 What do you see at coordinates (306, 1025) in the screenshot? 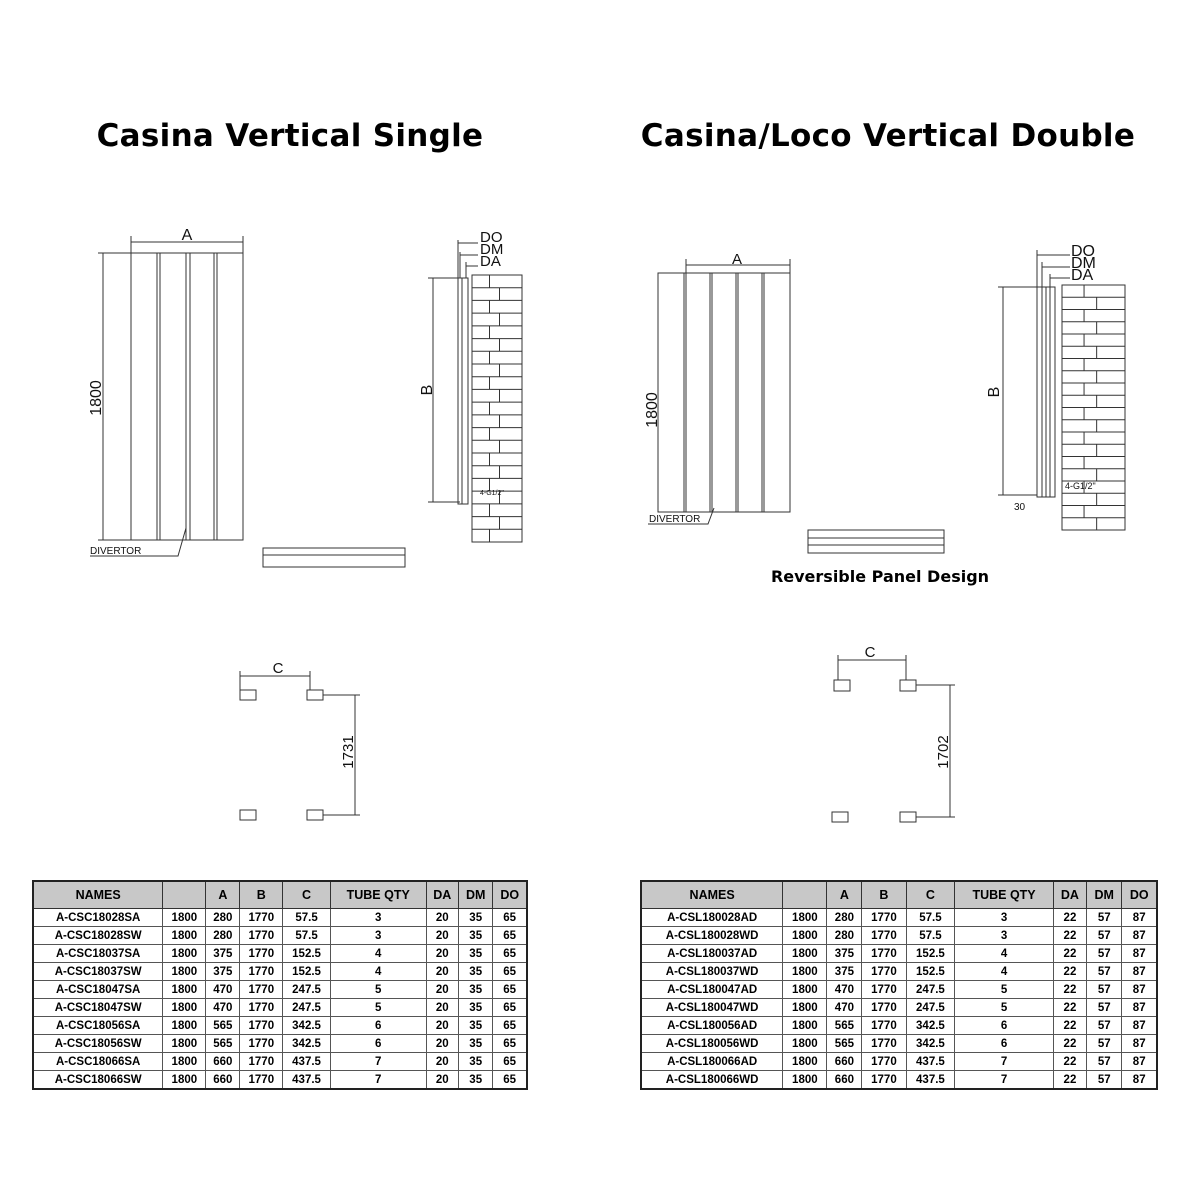
I see `table-cell: 342.5` at bounding box center [306, 1025].